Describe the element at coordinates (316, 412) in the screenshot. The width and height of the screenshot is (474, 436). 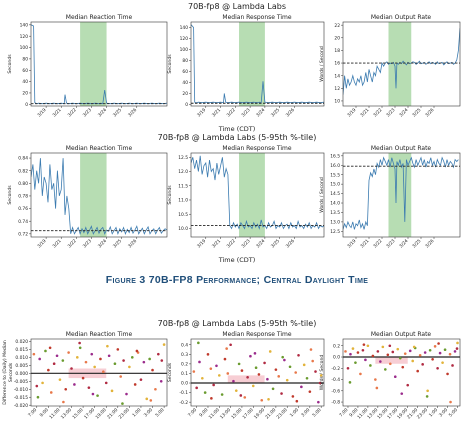
I see `x-tick-label: 5:00` at that location.